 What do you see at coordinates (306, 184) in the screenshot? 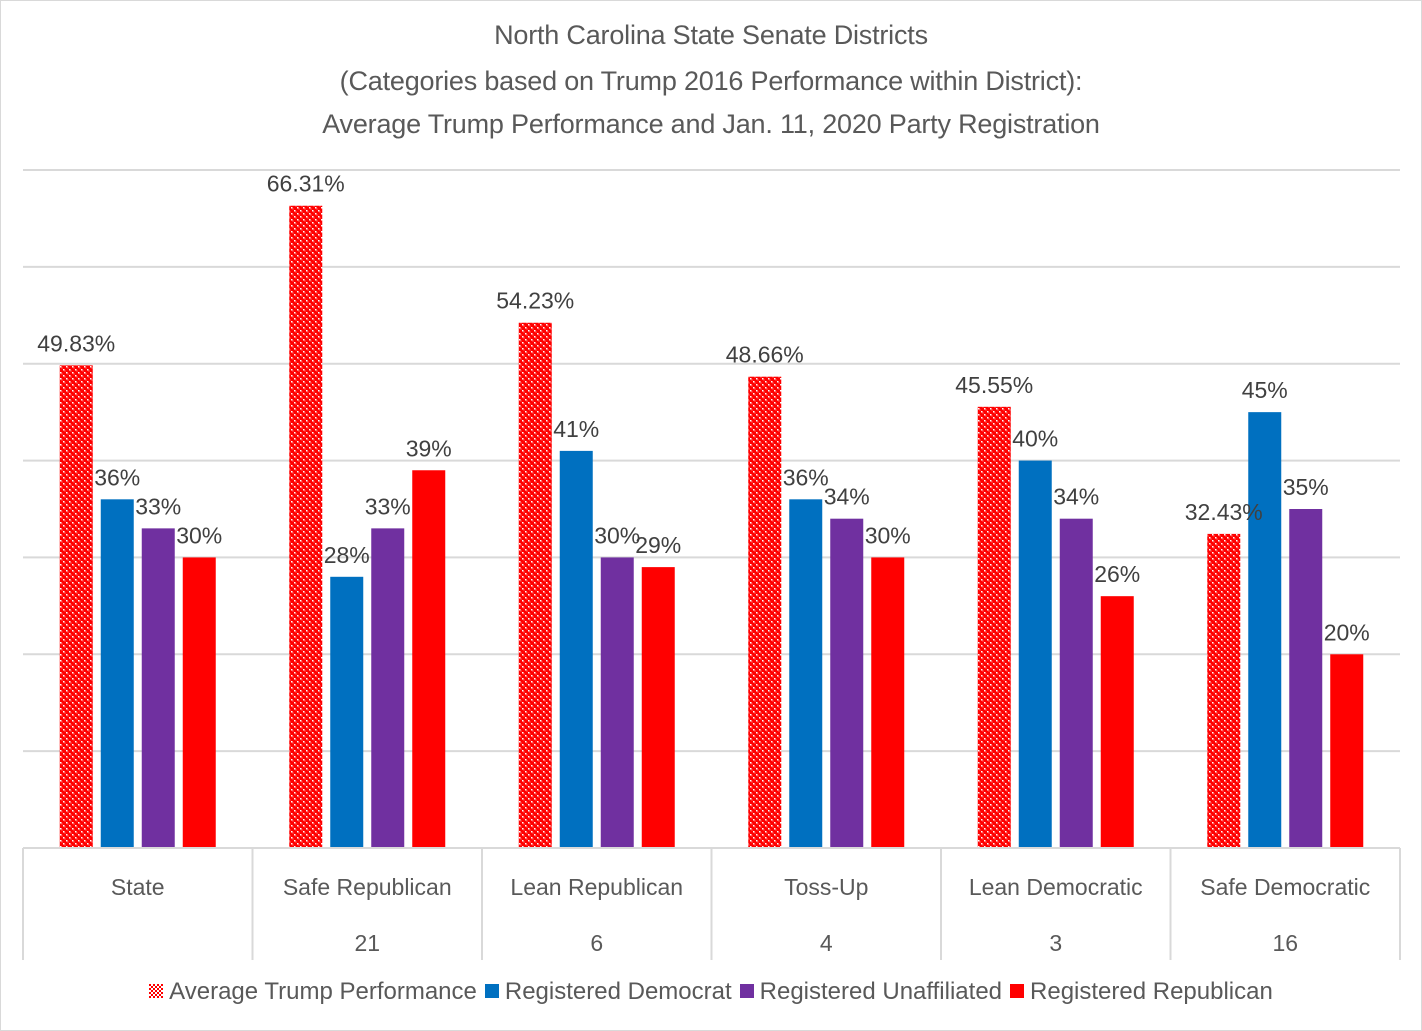
I see `data-label: 66.31%` at bounding box center [306, 184].